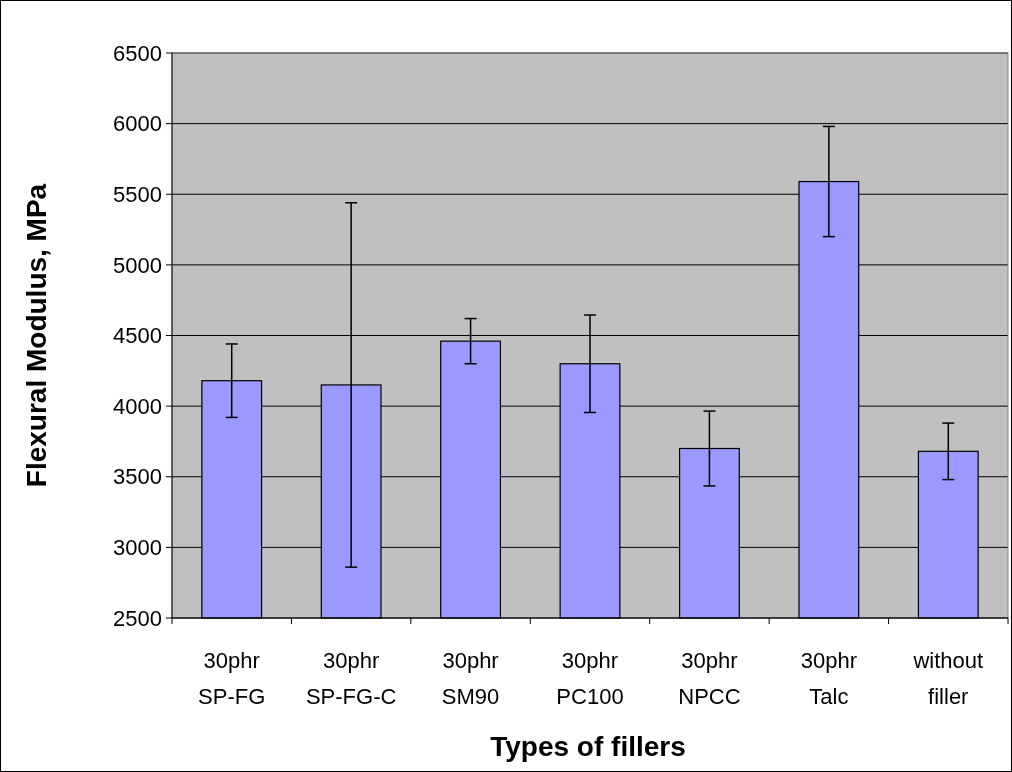 Image resolution: width=1012 pixels, height=772 pixels. Describe the element at coordinates (137, 194) in the screenshot. I see `y-tick-label: 5500` at that location.